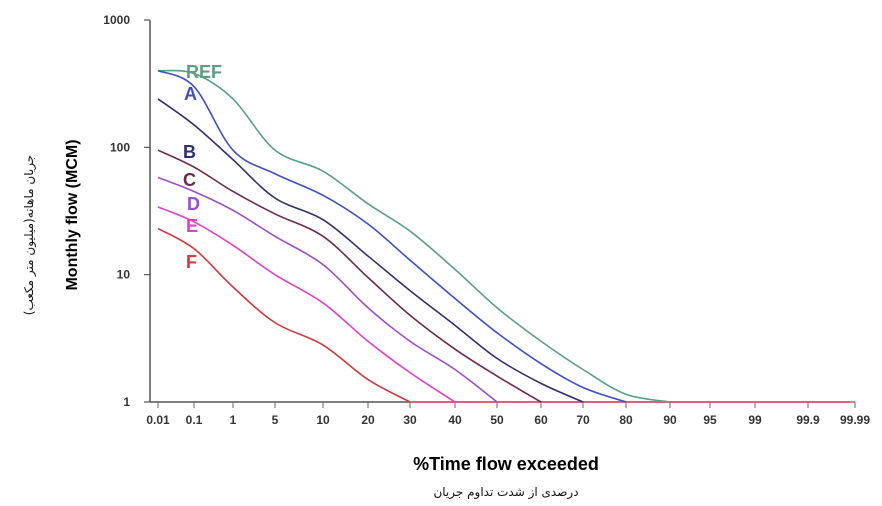  What do you see at coordinates (193, 204) in the screenshot?
I see `series-label-d: D` at bounding box center [193, 204].